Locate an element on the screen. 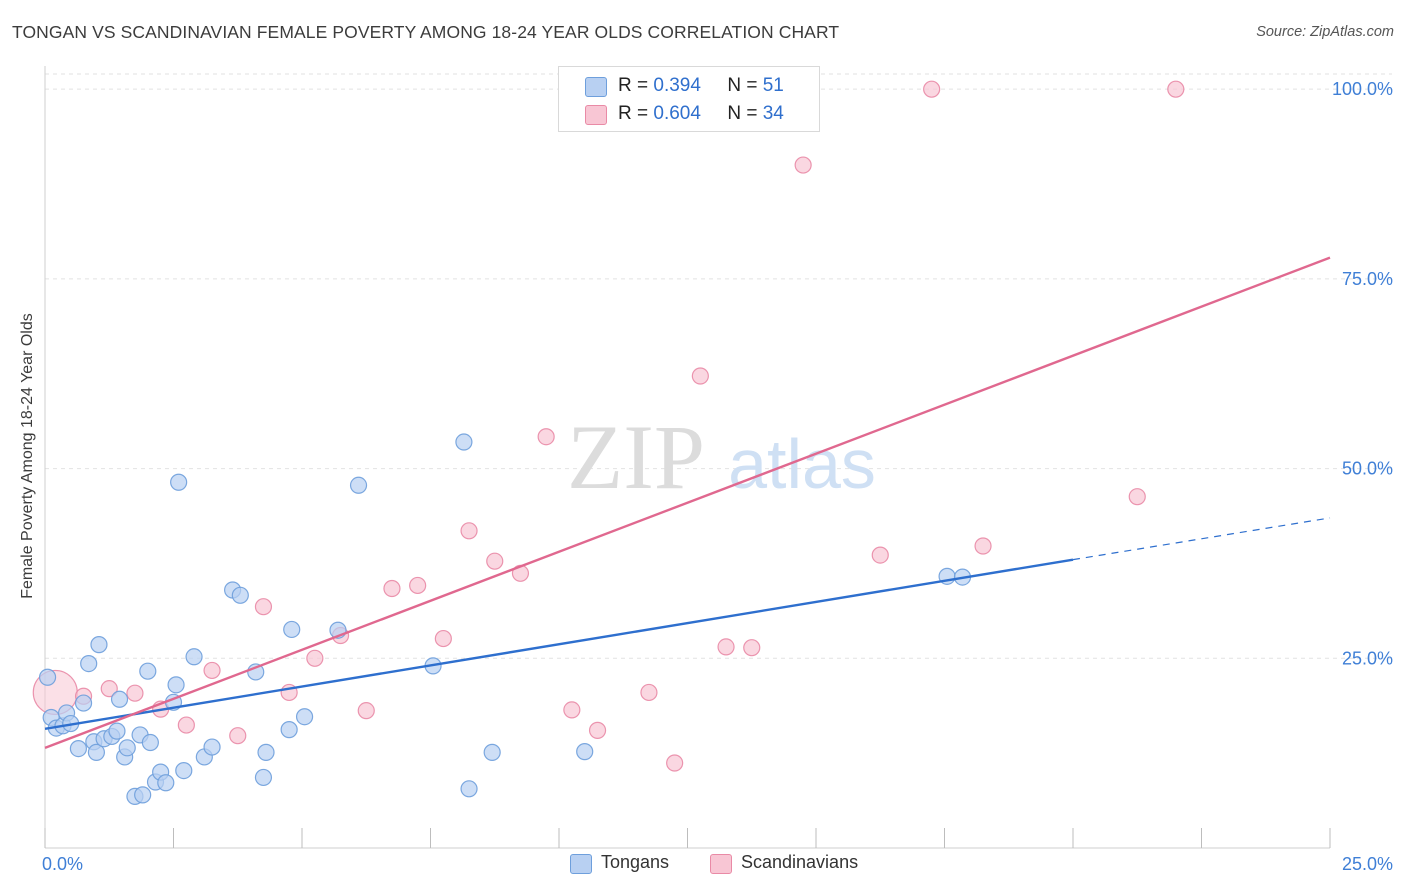  legend: R = 0.394 N = 51 R = 0.604 N = 34 is located at coordinates (689, 99).